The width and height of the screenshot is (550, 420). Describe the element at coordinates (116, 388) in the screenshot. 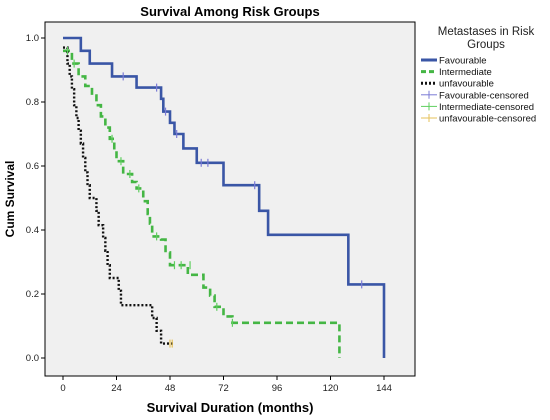

I see `x-tick-label: 24` at that location.